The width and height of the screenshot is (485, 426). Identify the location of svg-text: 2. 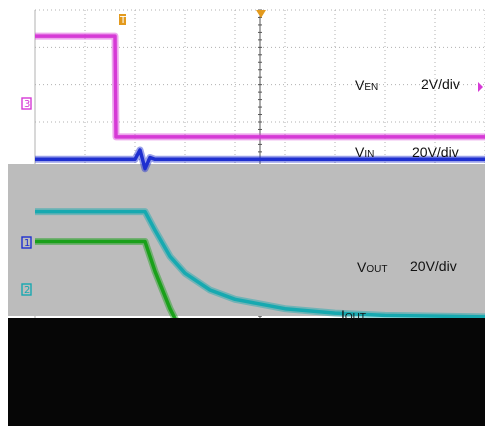
(27, 290).